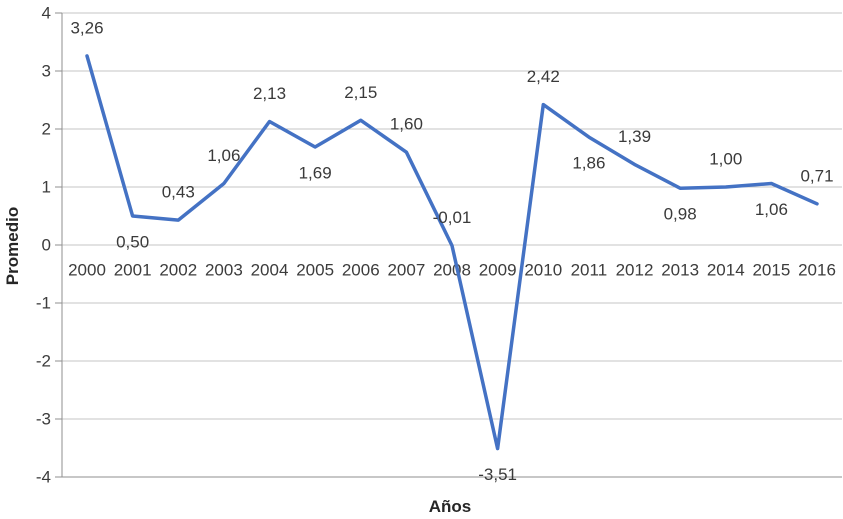 Image resolution: width=843 pixels, height=519 pixels. I want to click on data-point-label: 2,13, so click(269, 93).